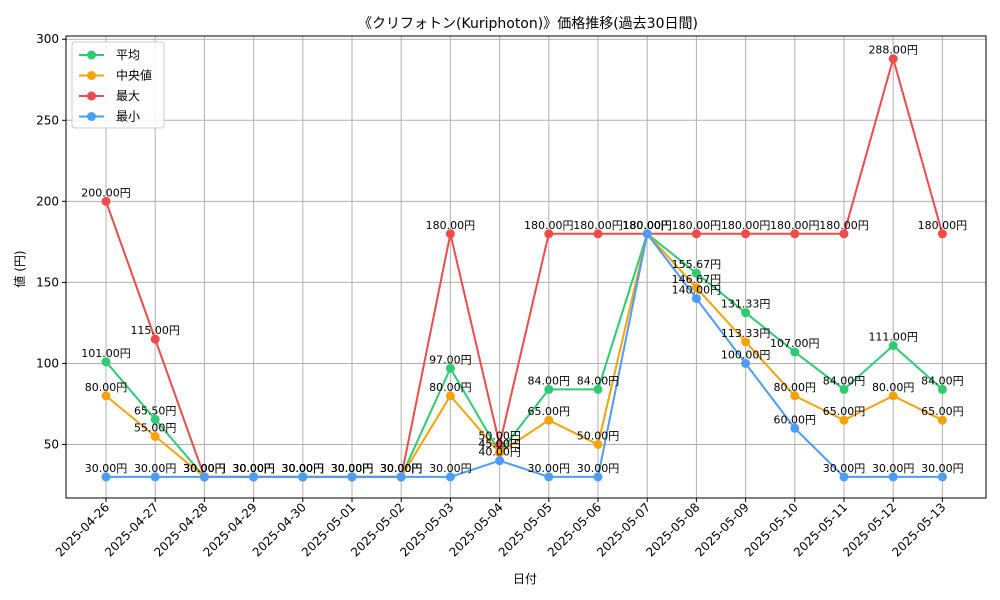 The width and height of the screenshot is (1000, 600). What do you see at coordinates (47, 363) in the screenshot?
I see `y-tick-label: 100` at bounding box center [47, 363].